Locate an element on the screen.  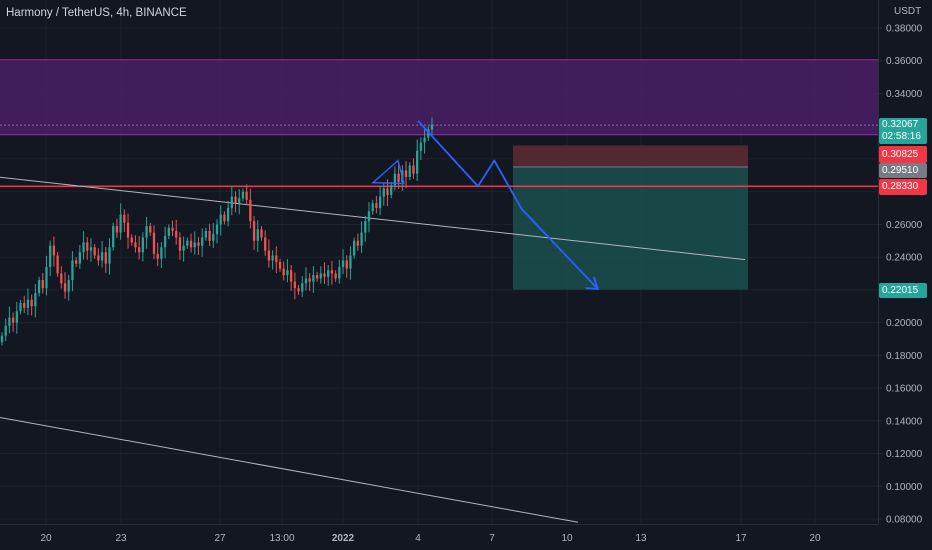
price-scale is located at coordinates (905, 262).